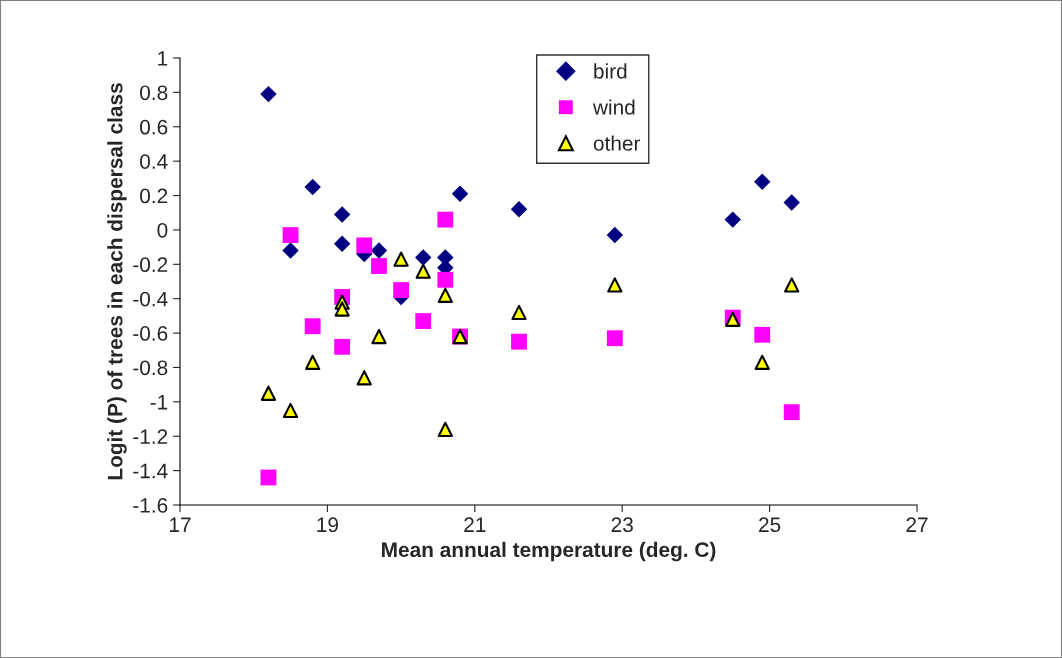 The image size is (1062, 658). I want to click on x-tick-label: 17, so click(180, 524).